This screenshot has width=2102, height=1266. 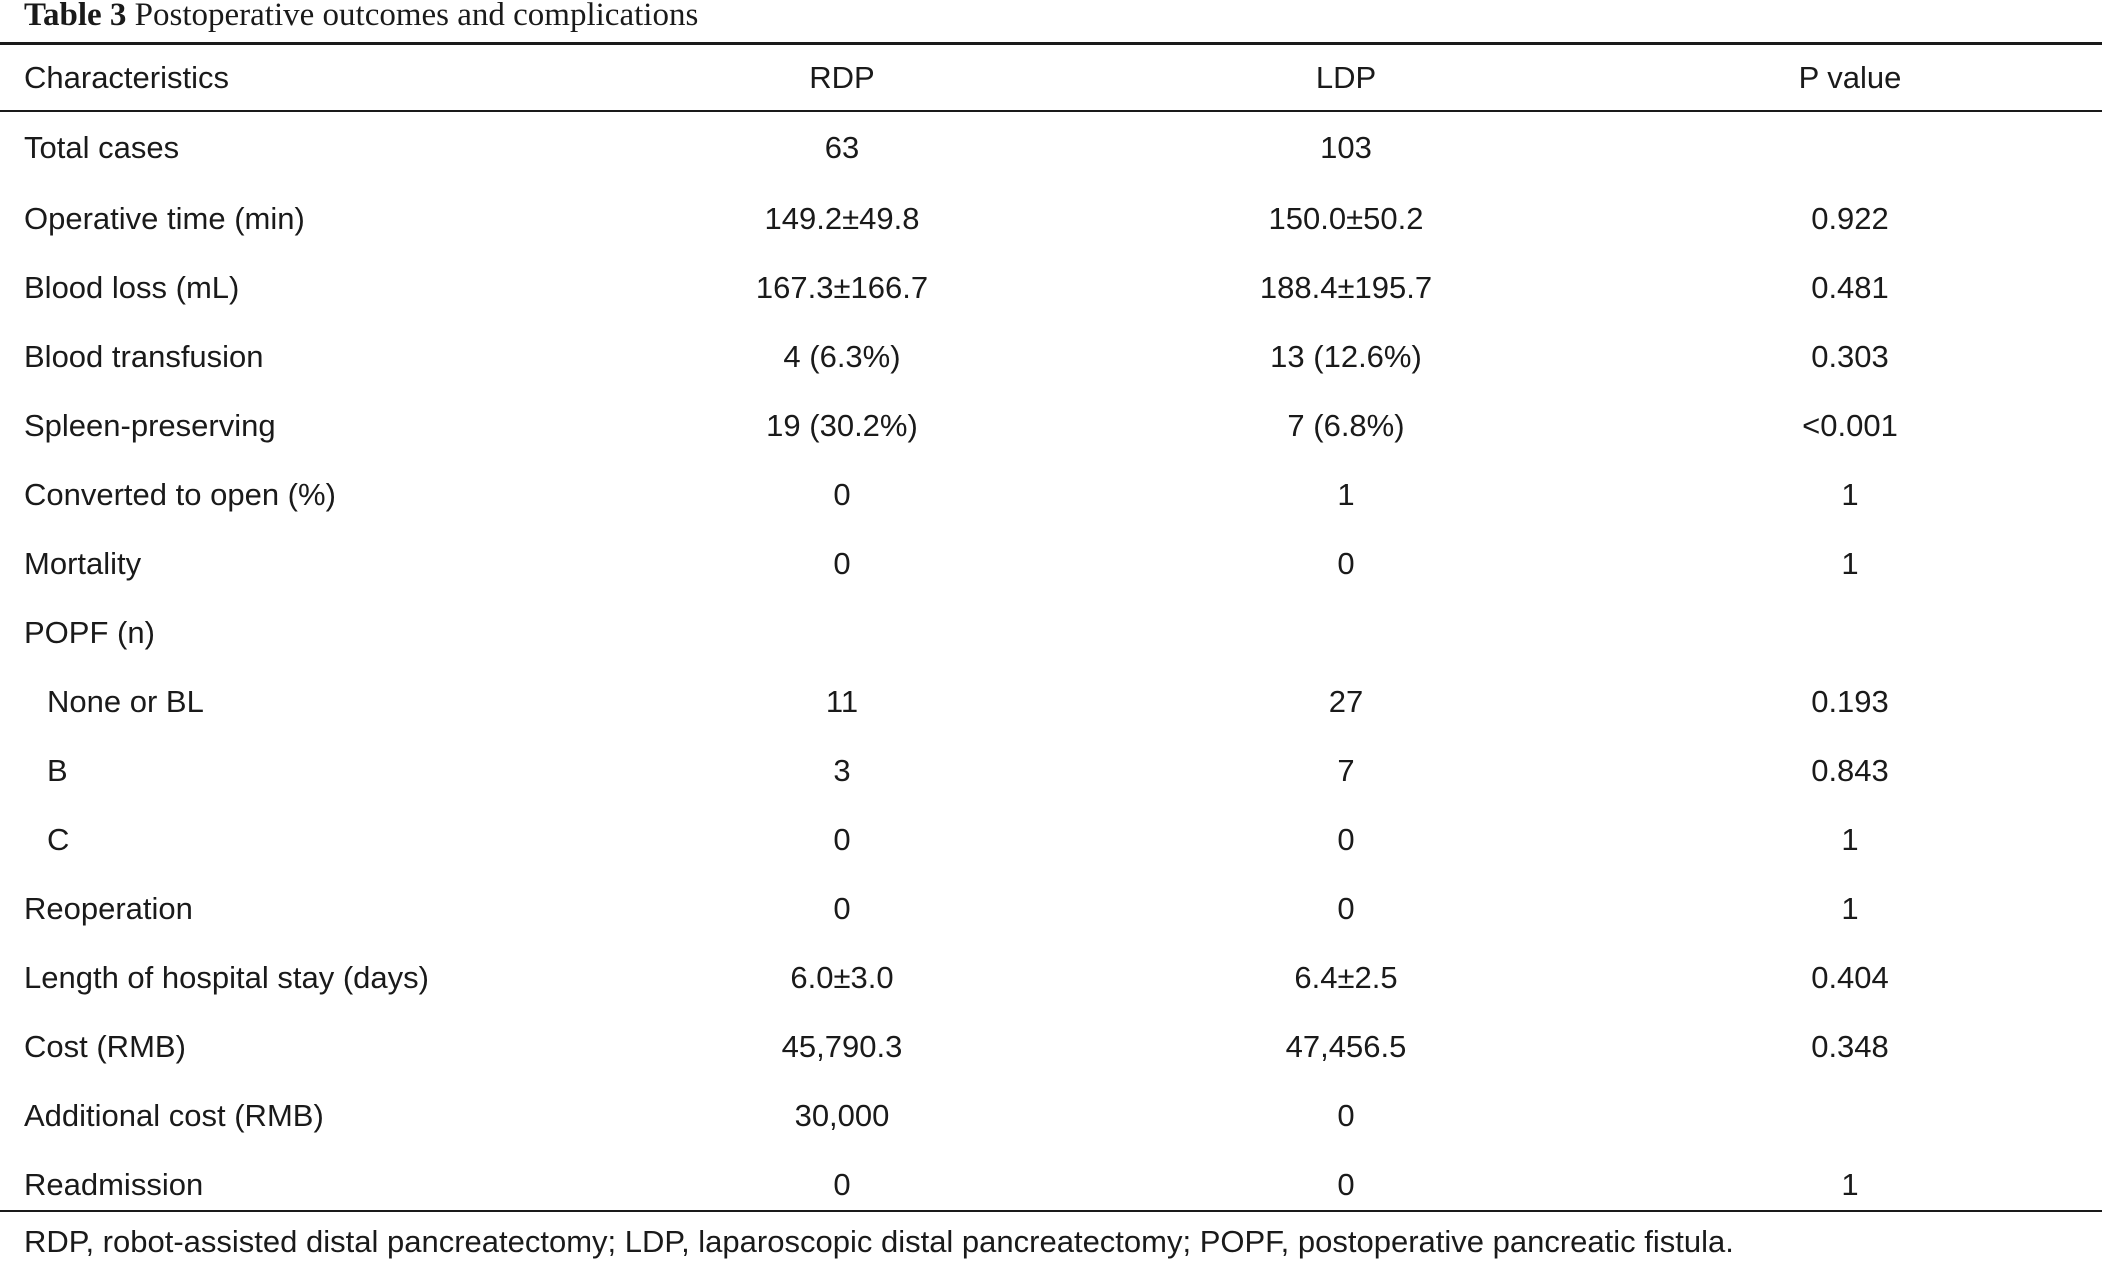 What do you see at coordinates (1850, 287) in the screenshot?
I see `p-value: 0.481` at bounding box center [1850, 287].